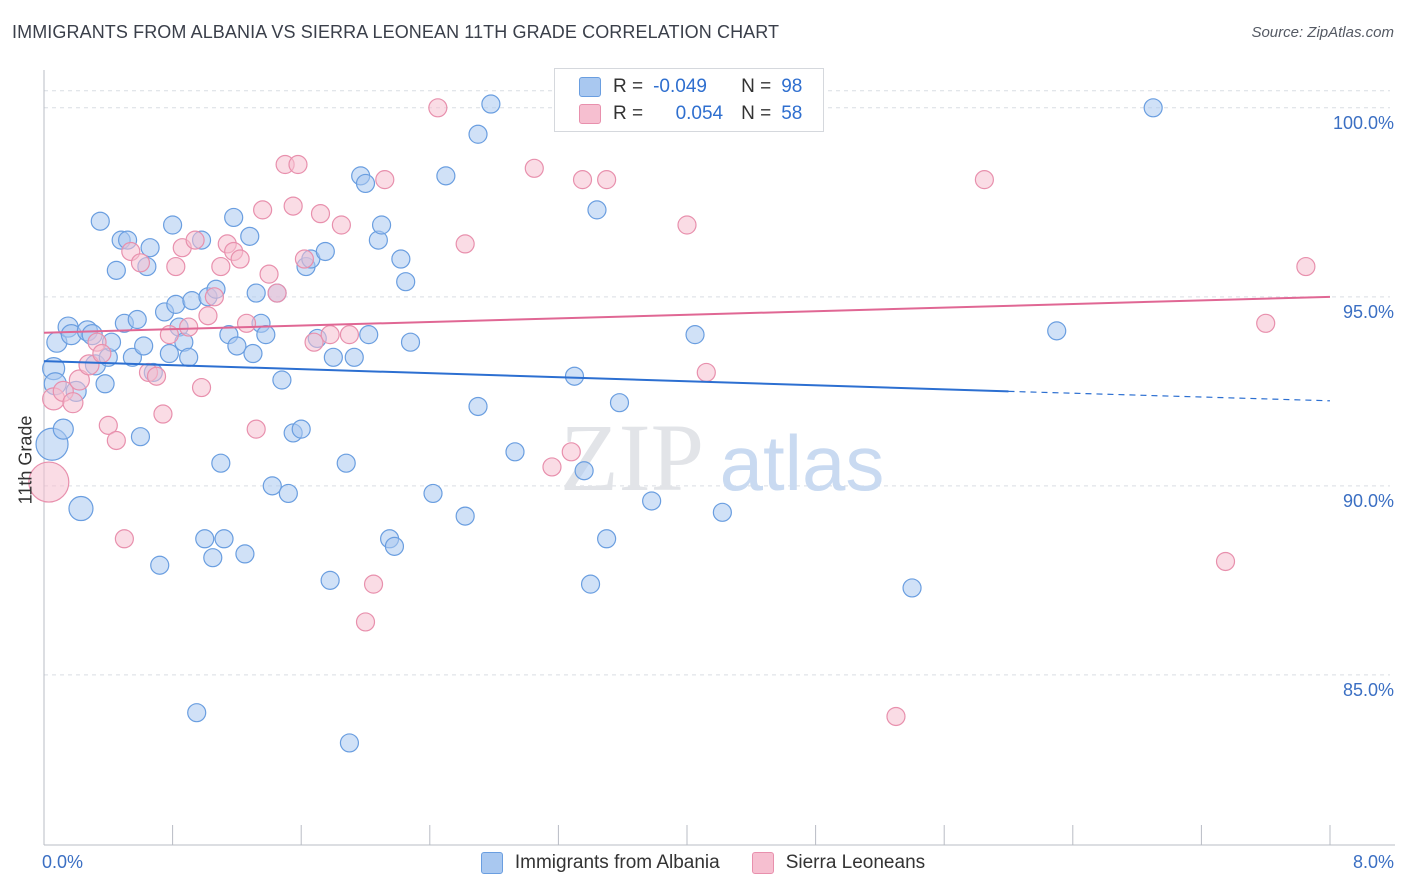 Image resolution: width=1406 pixels, height=892 pixels. What do you see at coordinates (792, 86) in the screenshot?
I see `legend-n-value: 98` at bounding box center [792, 86].